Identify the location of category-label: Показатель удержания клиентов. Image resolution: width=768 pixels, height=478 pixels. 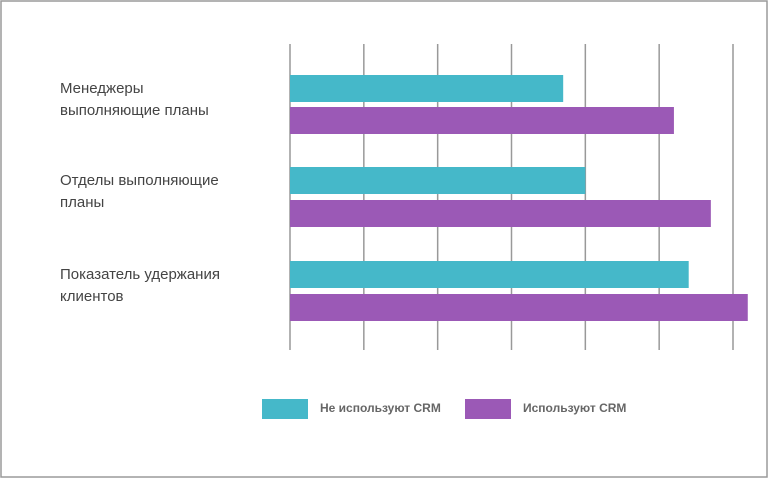
(140, 285).